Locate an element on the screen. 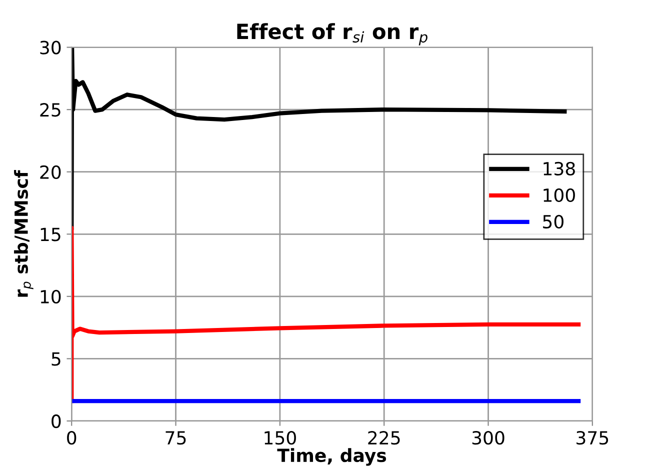 This screenshot has height=473, width=651. x-axis-title: Time, days is located at coordinates (331, 457).